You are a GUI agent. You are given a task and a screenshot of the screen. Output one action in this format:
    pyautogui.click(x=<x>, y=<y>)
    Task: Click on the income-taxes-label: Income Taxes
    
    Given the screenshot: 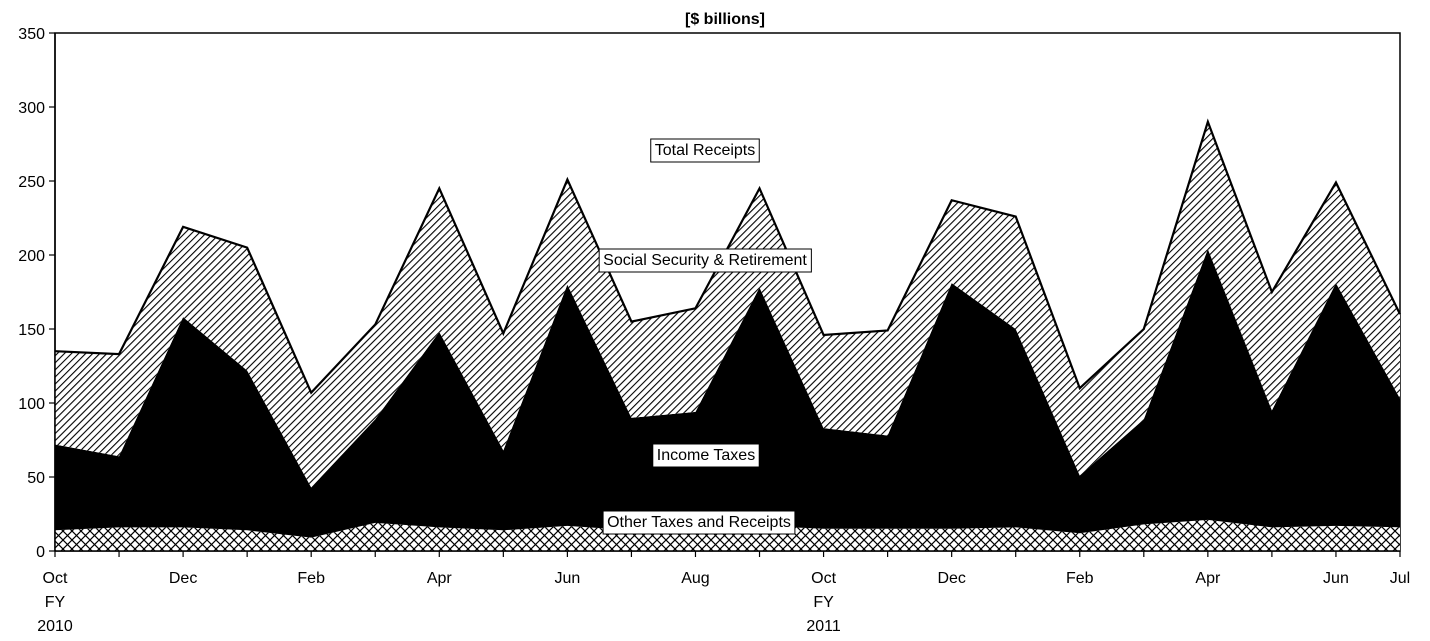 What is the action you would take?
    pyautogui.click(x=706, y=455)
    